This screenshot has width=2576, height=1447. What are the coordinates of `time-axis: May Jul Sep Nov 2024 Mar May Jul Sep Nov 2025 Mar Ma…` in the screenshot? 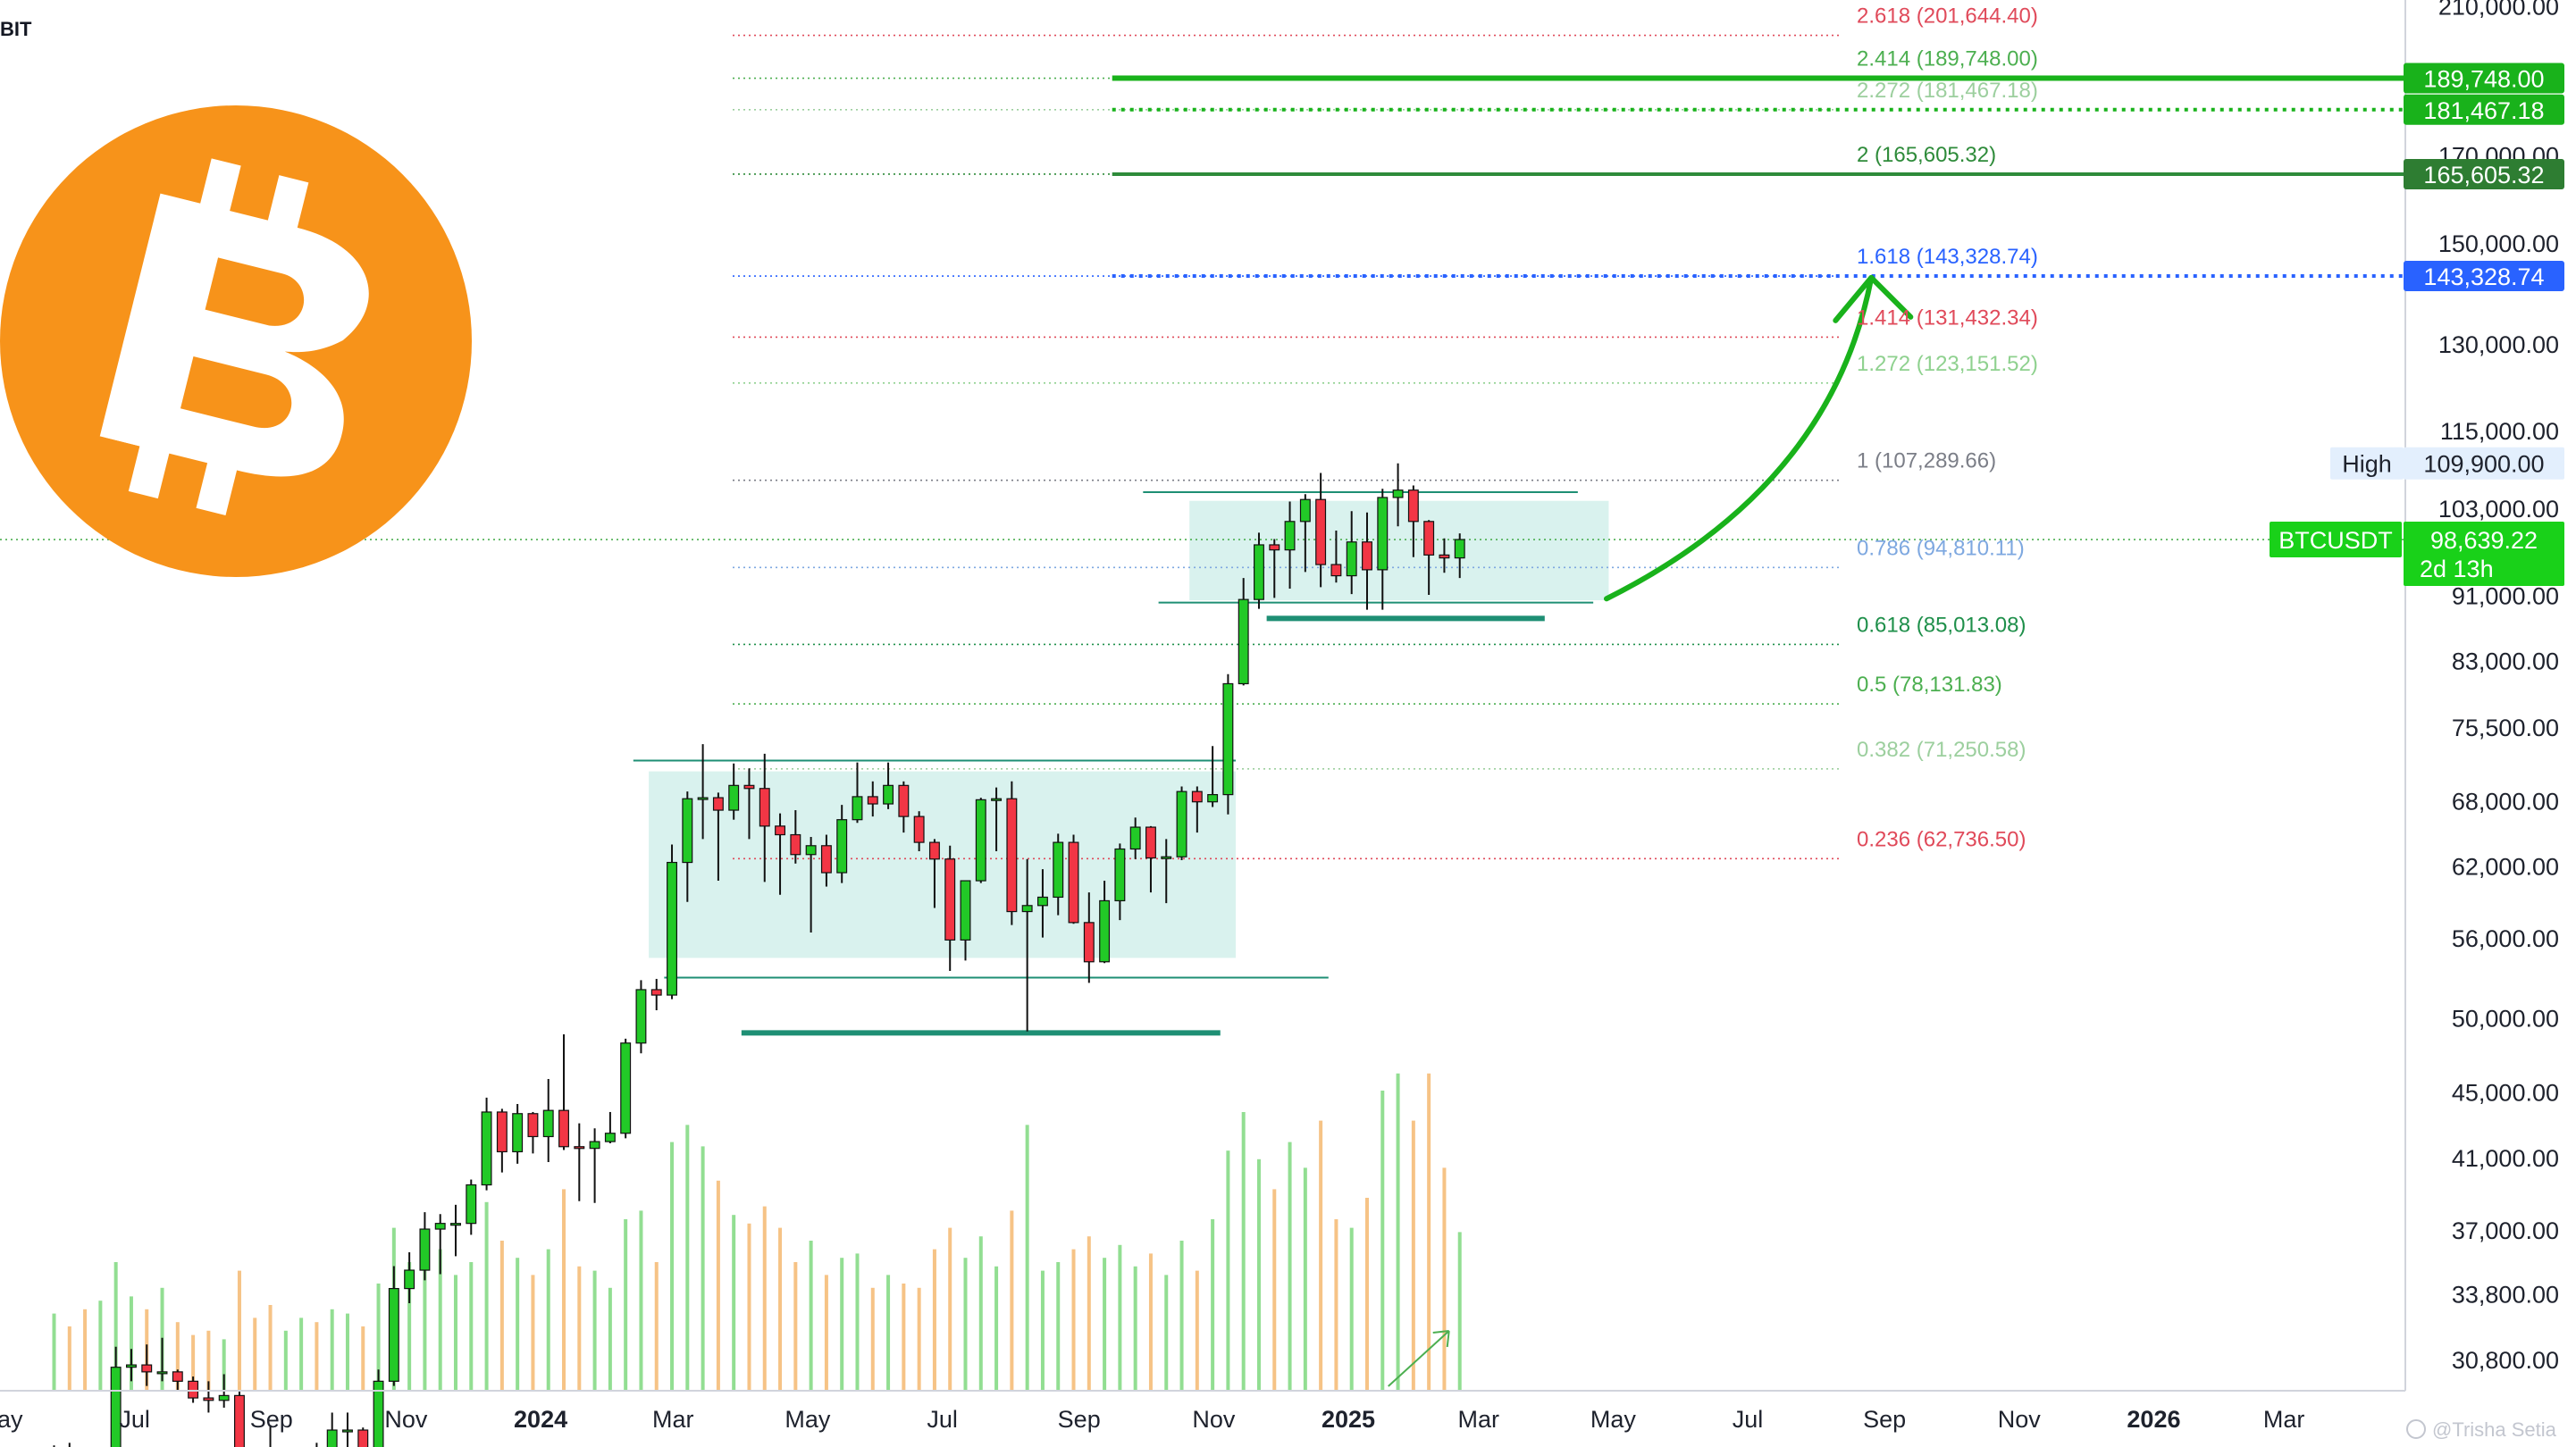 It's located at (1152, 1419).